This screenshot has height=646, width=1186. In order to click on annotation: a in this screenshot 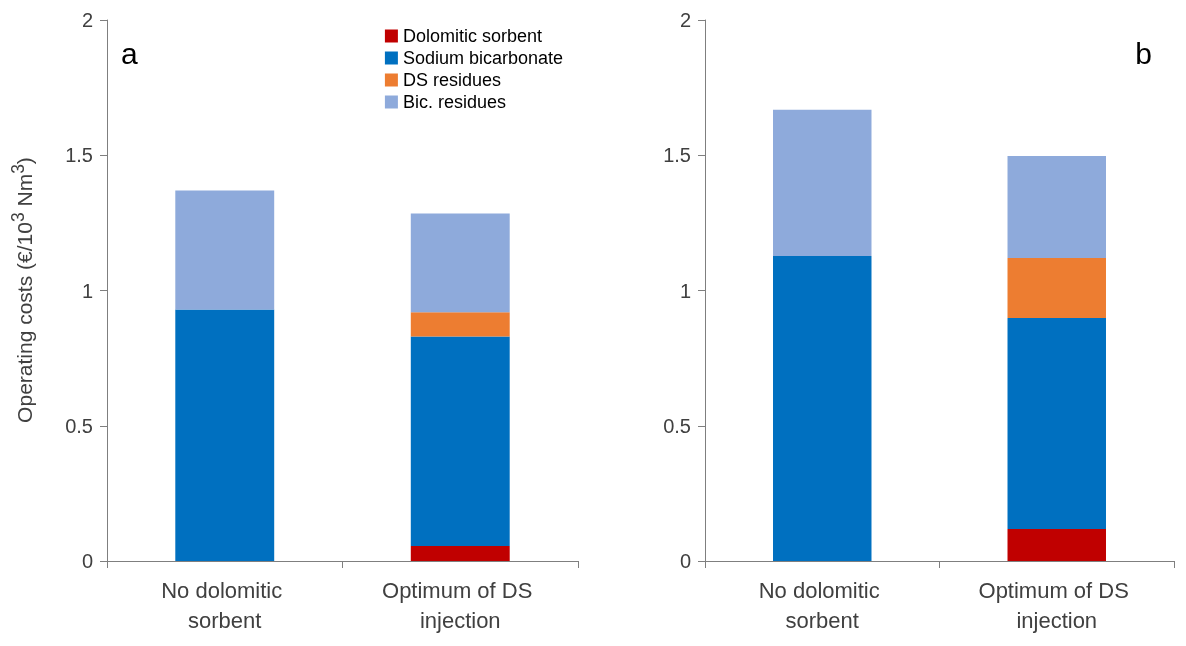, I will do `click(129, 53)`.